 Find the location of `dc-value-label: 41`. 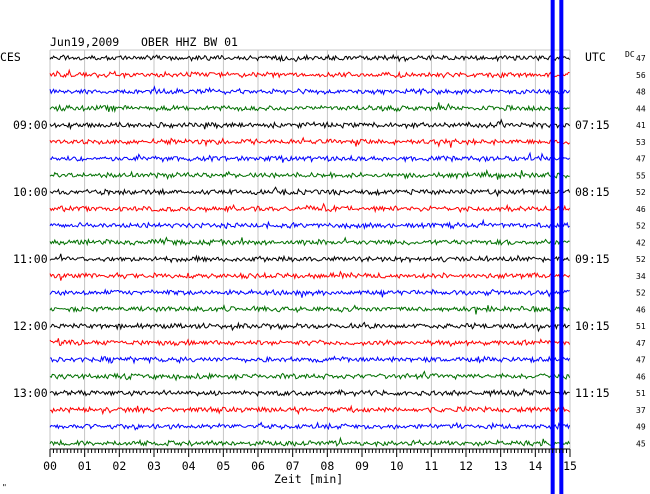

dc-value-label: 41 is located at coordinates (641, 125).